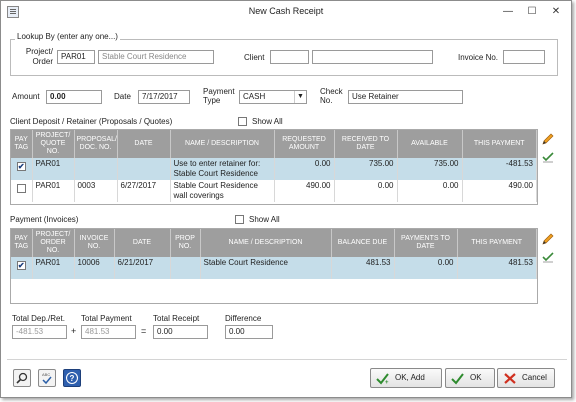 The height and width of the screenshot is (402, 576). Describe the element at coordinates (185, 243) in the screenshot. I see `col-prop-no: PROP NO.` at that location.